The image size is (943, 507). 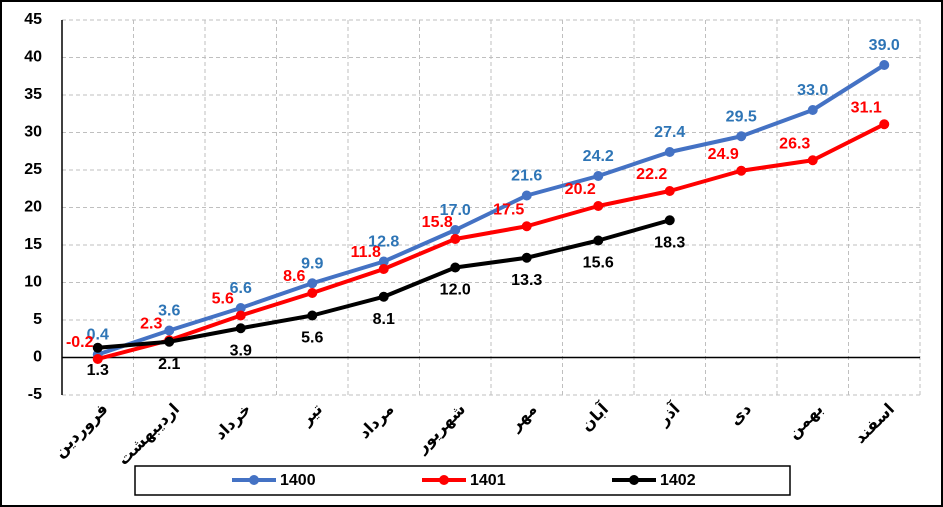 What do you see at coordinates (241, 288) in the screenshot?
I see `data-label: 6.6` at bounding box center [241, 288].